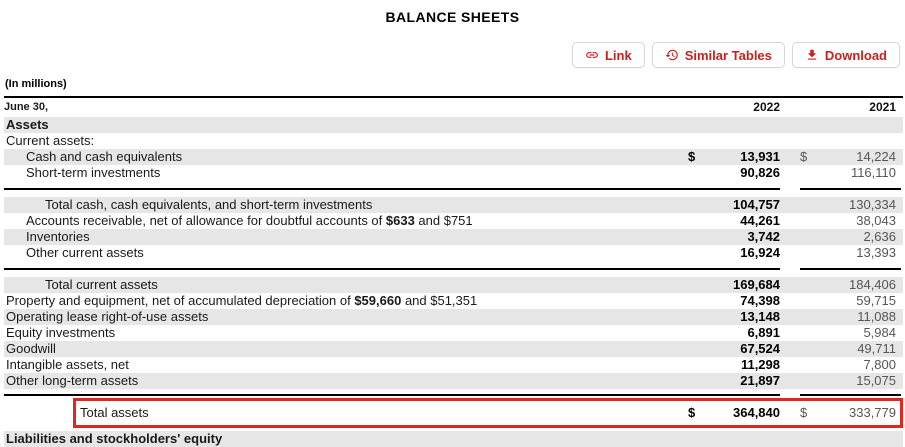 This screenshot has width=905, height=447. Describe the element at coordinates (461, 172) in the screenshot. I see `table-row: Short-term investments 90,826 116,110` at that location.